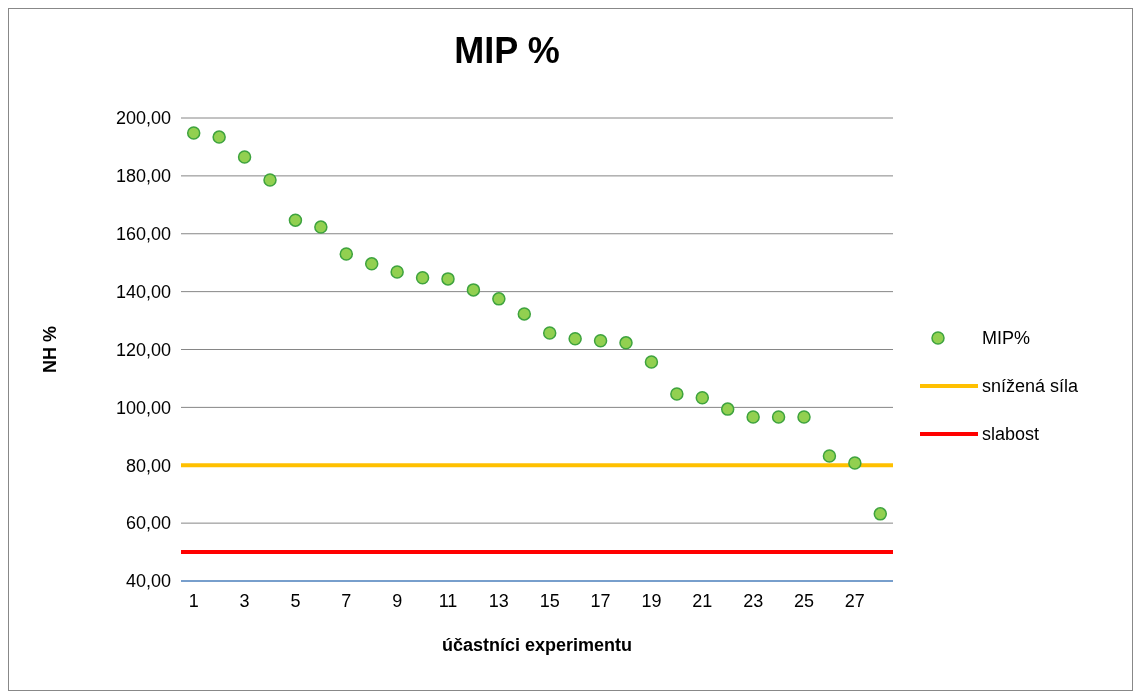  What do you see at coordinates (148, 581) in the screenshot?
I see `y-tick-label: 40,00` at bounding box center [148, 581].